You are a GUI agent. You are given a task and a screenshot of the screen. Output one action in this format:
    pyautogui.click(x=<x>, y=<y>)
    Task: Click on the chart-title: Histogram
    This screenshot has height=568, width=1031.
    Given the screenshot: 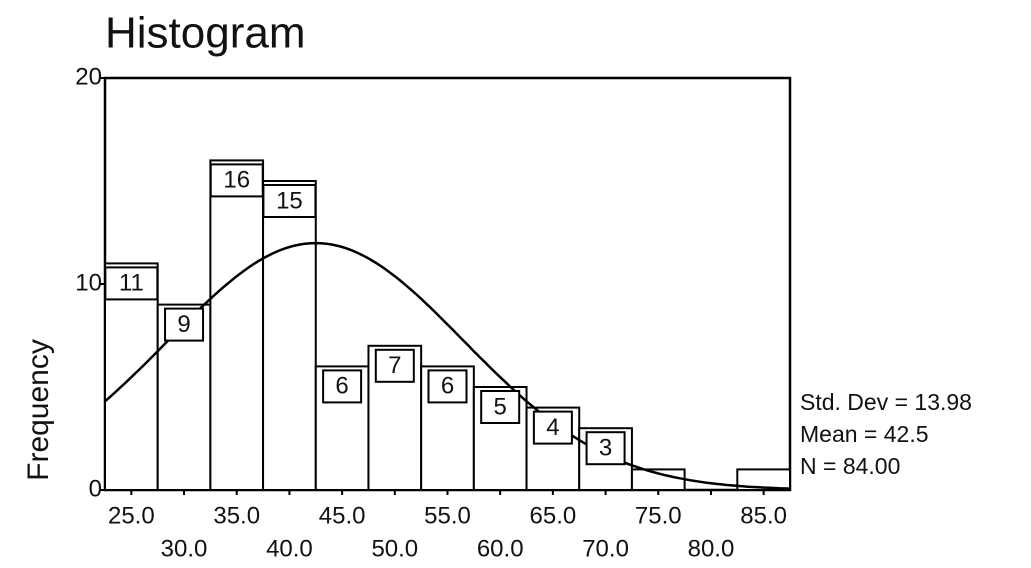 What is the action you would take?
    pyautogui.click(x=205, y=33)
    